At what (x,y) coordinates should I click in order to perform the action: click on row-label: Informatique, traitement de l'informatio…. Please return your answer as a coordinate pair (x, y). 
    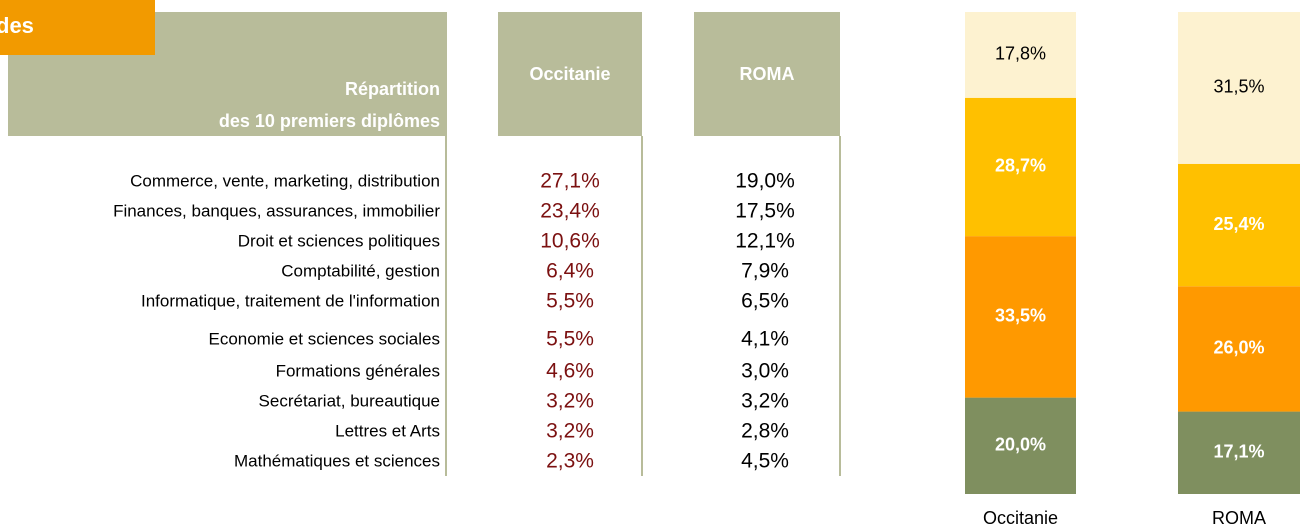
    Looking at the image, I should click on (290, 300).